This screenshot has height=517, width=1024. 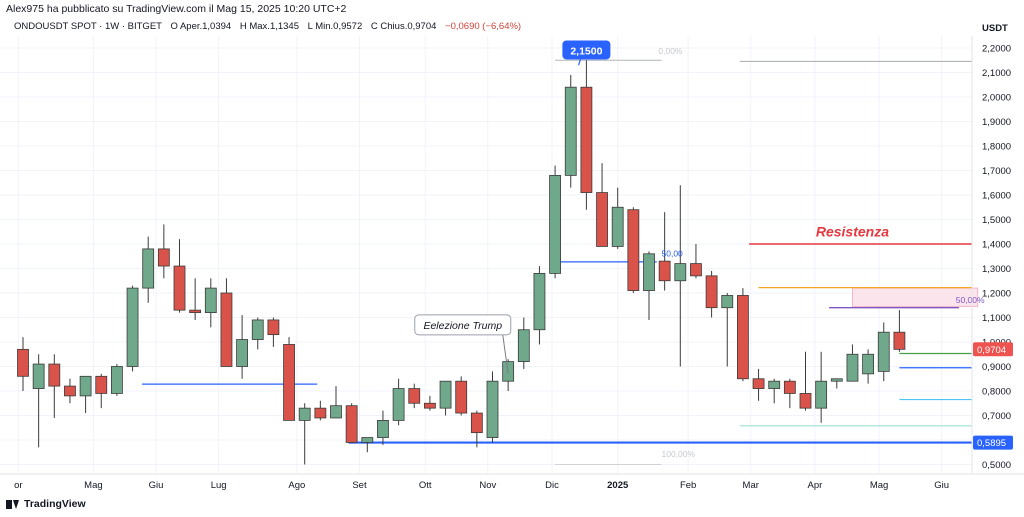 I want to click on price-tick-label: 1,3000, so click(x=996, y=269).